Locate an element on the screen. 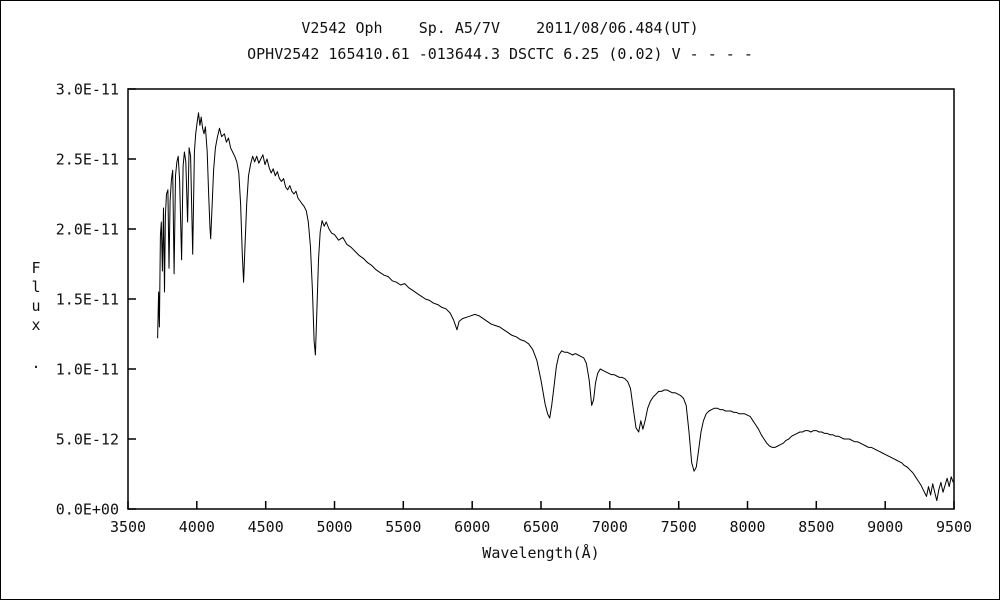 The width and height of the screenshot is (1000, 600). x-tick-label: 5500 is located at coordinates (403, 527).